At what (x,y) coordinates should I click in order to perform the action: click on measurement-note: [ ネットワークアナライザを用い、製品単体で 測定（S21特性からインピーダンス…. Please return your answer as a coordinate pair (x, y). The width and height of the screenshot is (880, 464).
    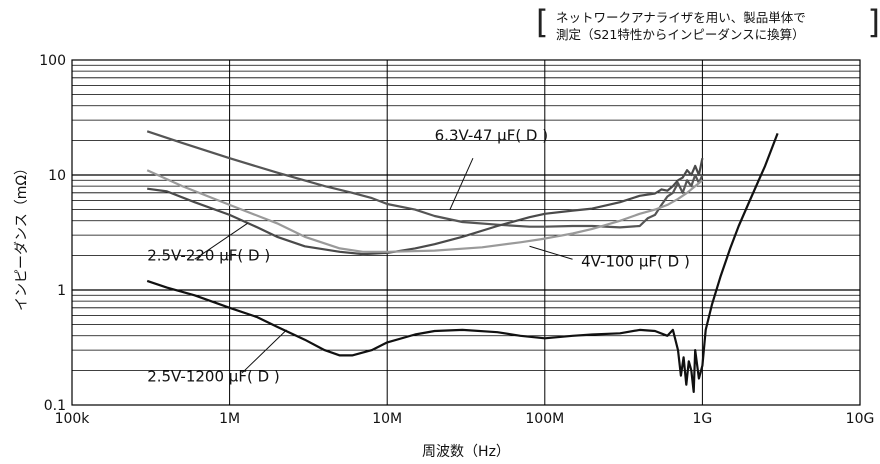
    Looking at the image, I should click on (708, 24).